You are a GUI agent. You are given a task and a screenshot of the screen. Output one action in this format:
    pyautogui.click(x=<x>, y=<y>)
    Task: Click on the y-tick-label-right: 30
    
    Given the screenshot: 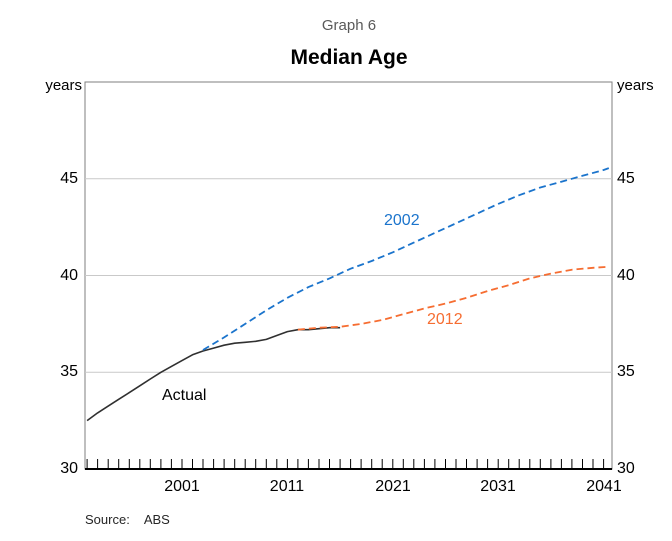 What is the action you would take?
    pyautogui.click(x=626, y=468)
    